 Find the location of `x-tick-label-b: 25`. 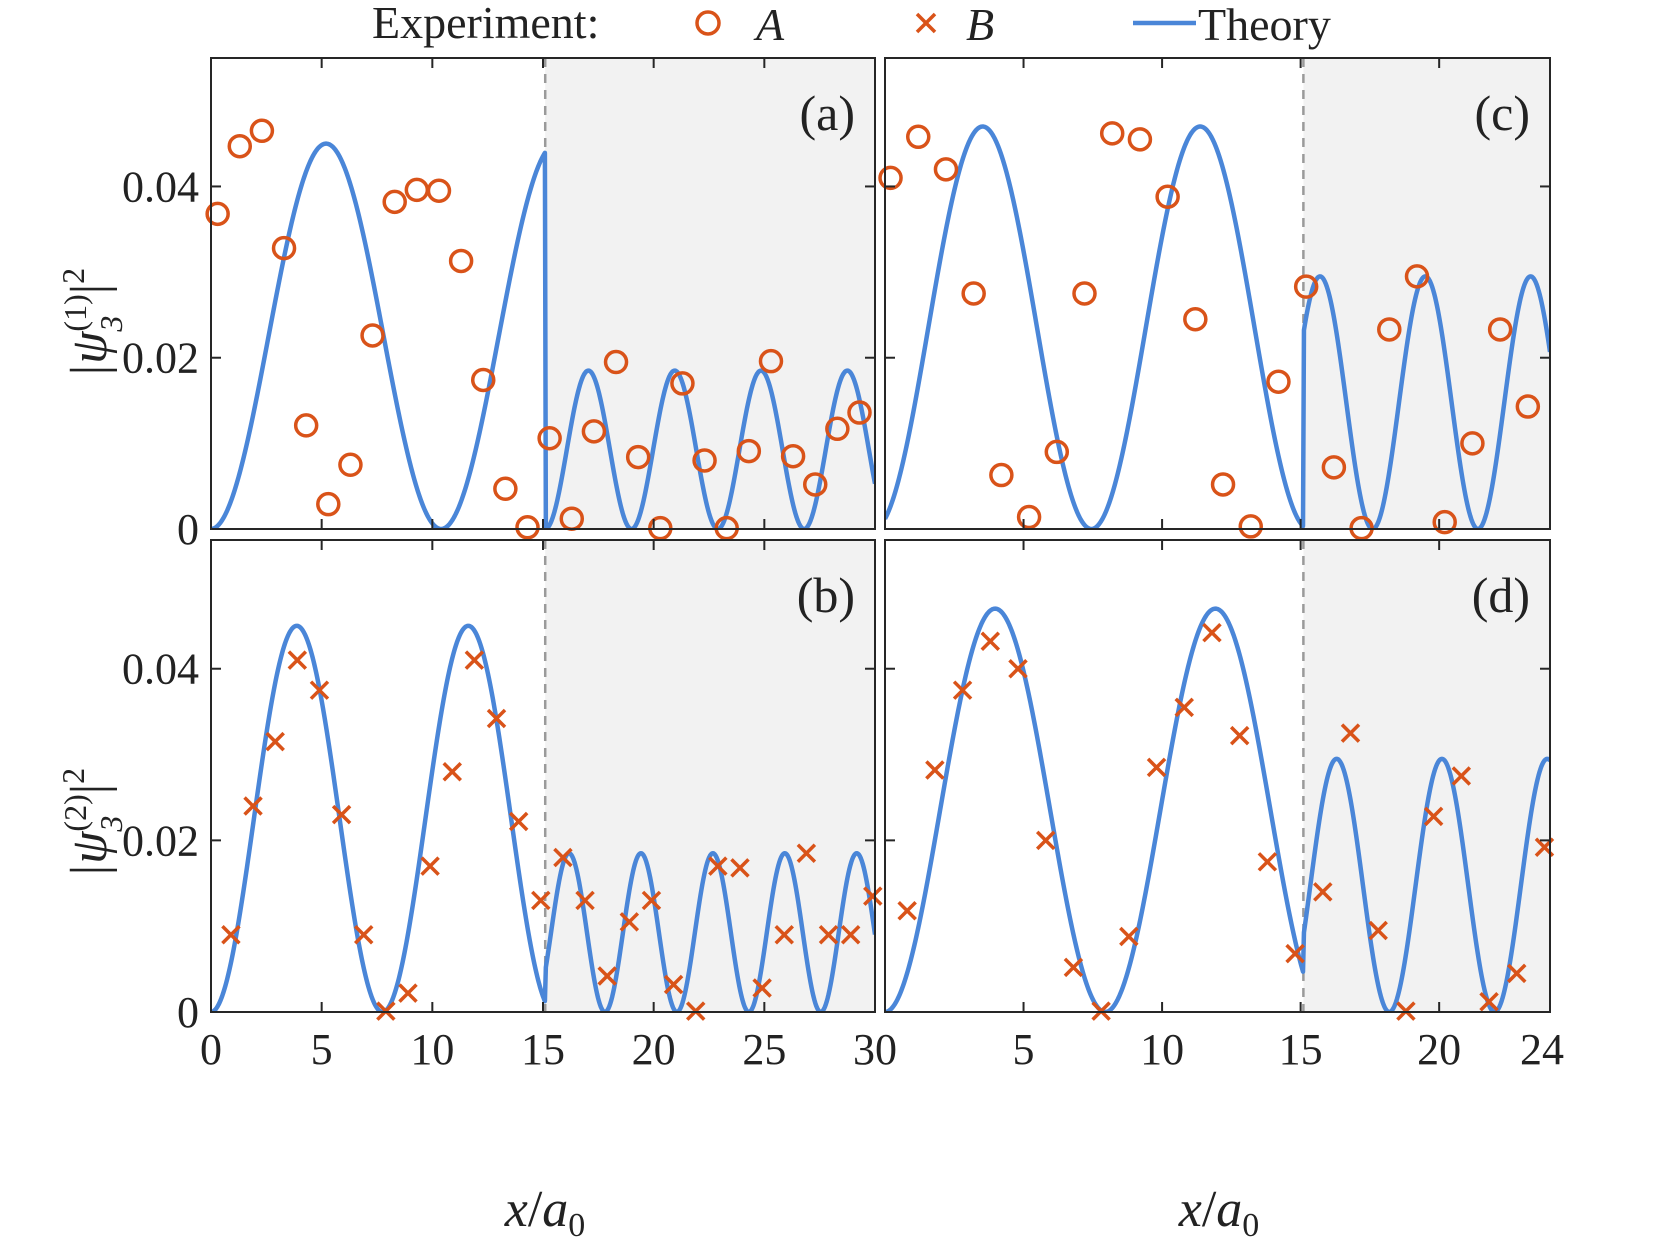

x-tick-label-b: 25 is located at coordinates (764, 1049).